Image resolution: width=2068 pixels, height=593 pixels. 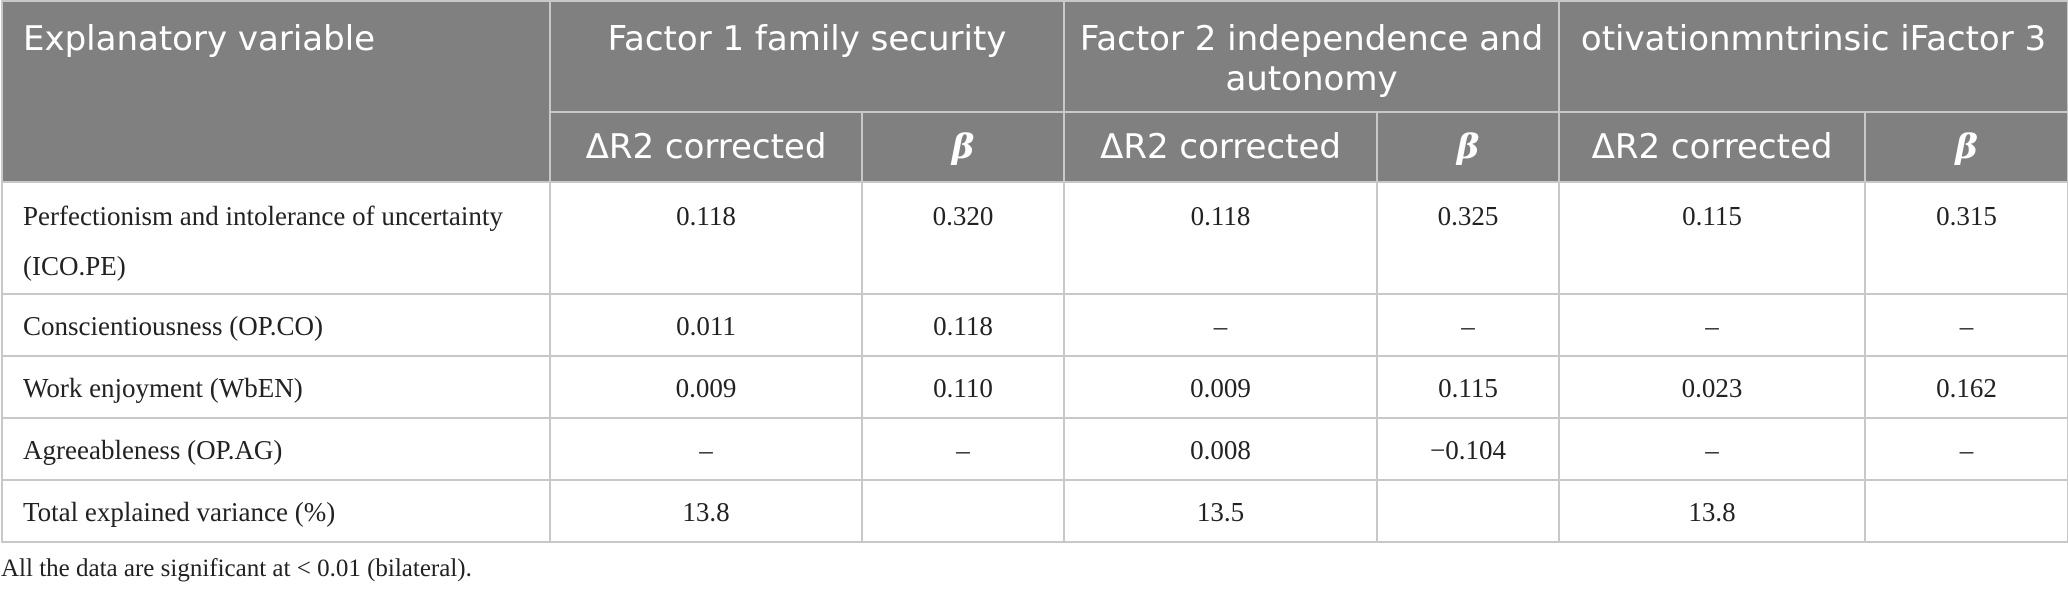 I want to click on header-f1-delta-r2: ΔR2 corrected, so click(x=706, y=147).